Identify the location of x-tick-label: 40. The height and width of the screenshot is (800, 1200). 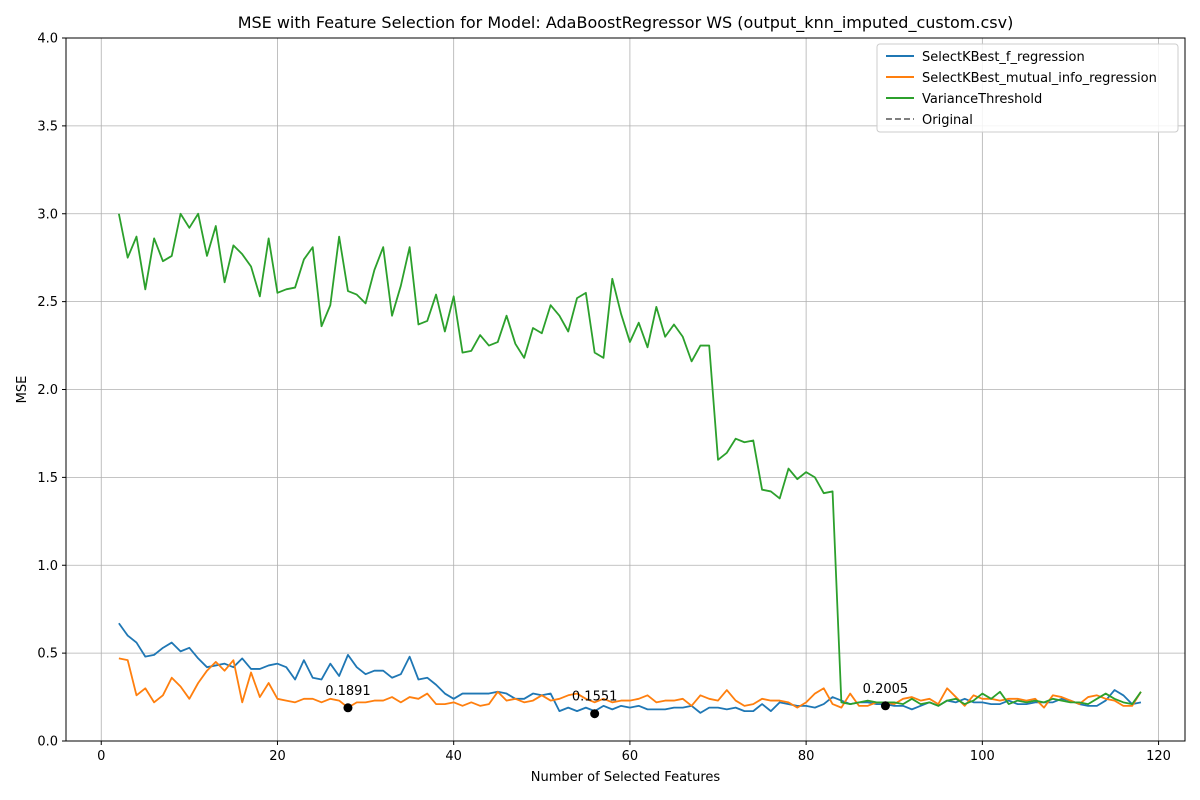
(453, 756).